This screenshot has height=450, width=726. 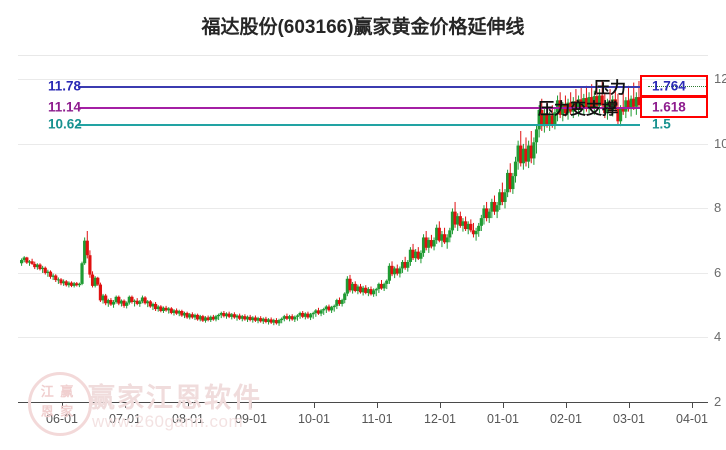 I want to click on page-title: 福达股份(603166)赢家黄金价格延伸线, so click(x=363, y=27).